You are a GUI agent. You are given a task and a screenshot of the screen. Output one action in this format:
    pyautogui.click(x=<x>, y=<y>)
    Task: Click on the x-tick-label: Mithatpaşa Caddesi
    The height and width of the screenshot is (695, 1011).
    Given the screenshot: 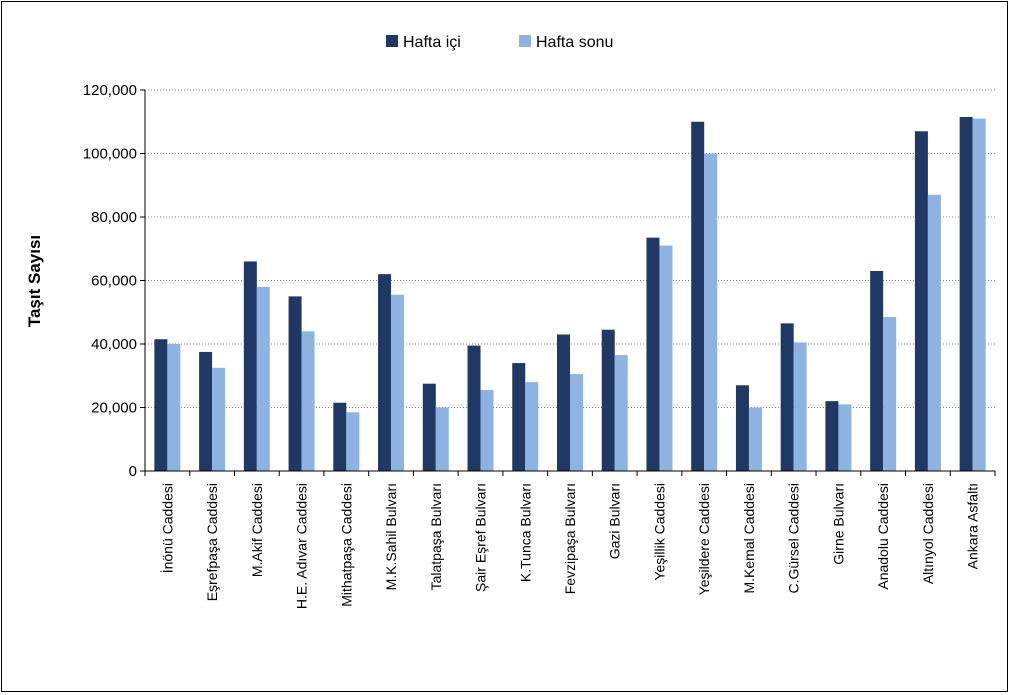 What is the action you would take?
    pyautogui.click(x=346, y=545)
    